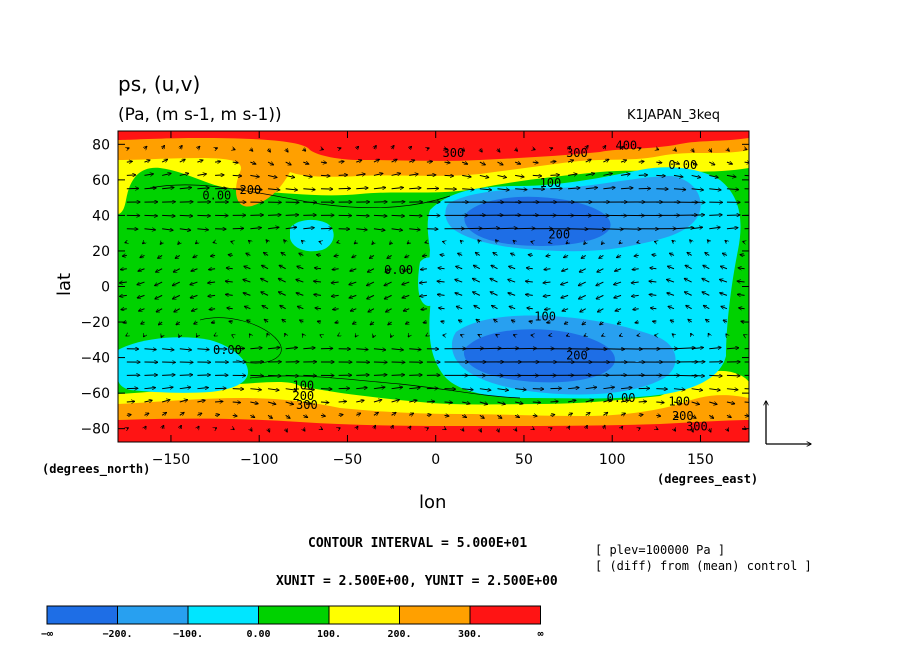 Image resolution: width=904 pixels, height=654 pixels. What do you see at coordinates (505, 615) in the screenshot?
I see `colorbar-swatch` at bounding box center [505, 615].